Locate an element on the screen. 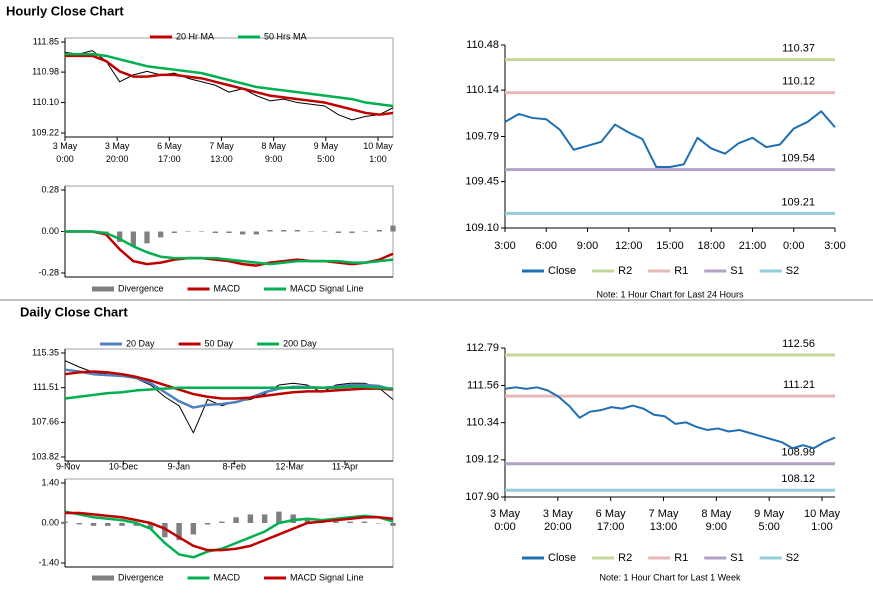 The width and height of the screenshot is (873, 601). x-tick-label: 3 May 20:00 is located at coordinates (558, 520).